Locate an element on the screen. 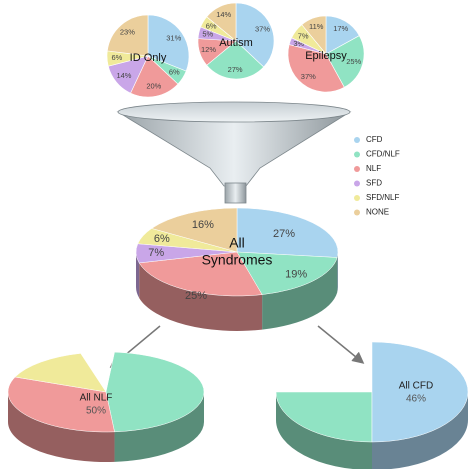 This screenshot has width=470, height=469. pie-title-autism: Autism is located at coordinates (236, 43).